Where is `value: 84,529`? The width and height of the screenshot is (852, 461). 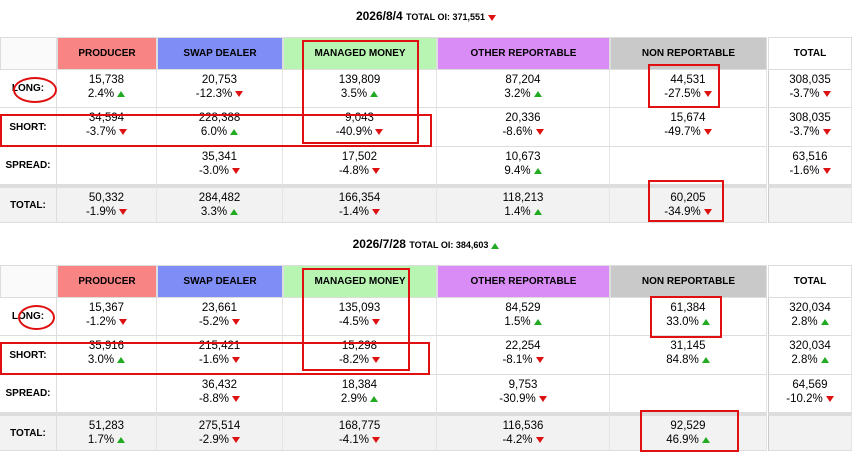 value: 84,529 is located at coordinates (523, 308).